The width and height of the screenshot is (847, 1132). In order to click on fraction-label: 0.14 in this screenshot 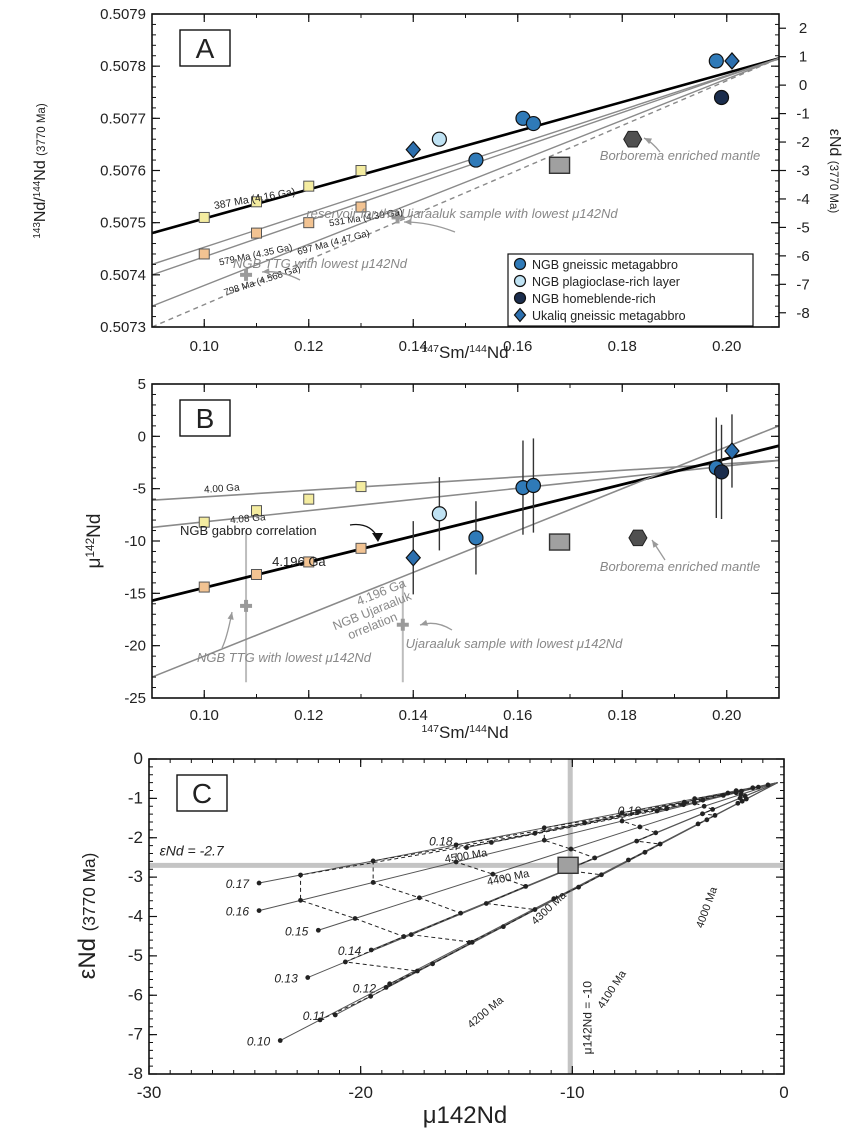, I will do `click(350, 951)`.